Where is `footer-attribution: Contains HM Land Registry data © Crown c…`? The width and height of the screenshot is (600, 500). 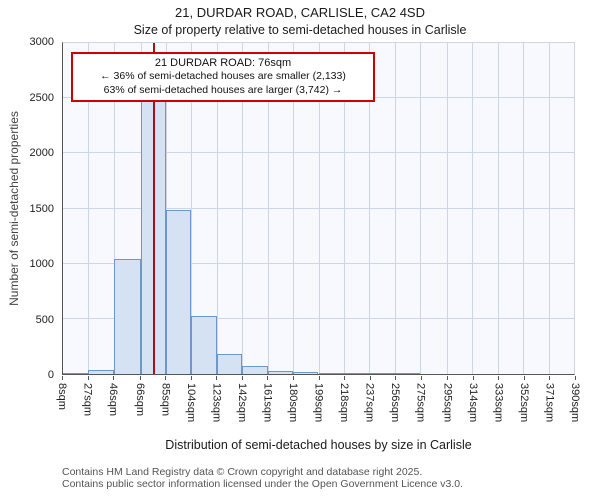 footer-attribution: Contains HM Land Registry data © Crown c… is located at coordinates (327, 478).